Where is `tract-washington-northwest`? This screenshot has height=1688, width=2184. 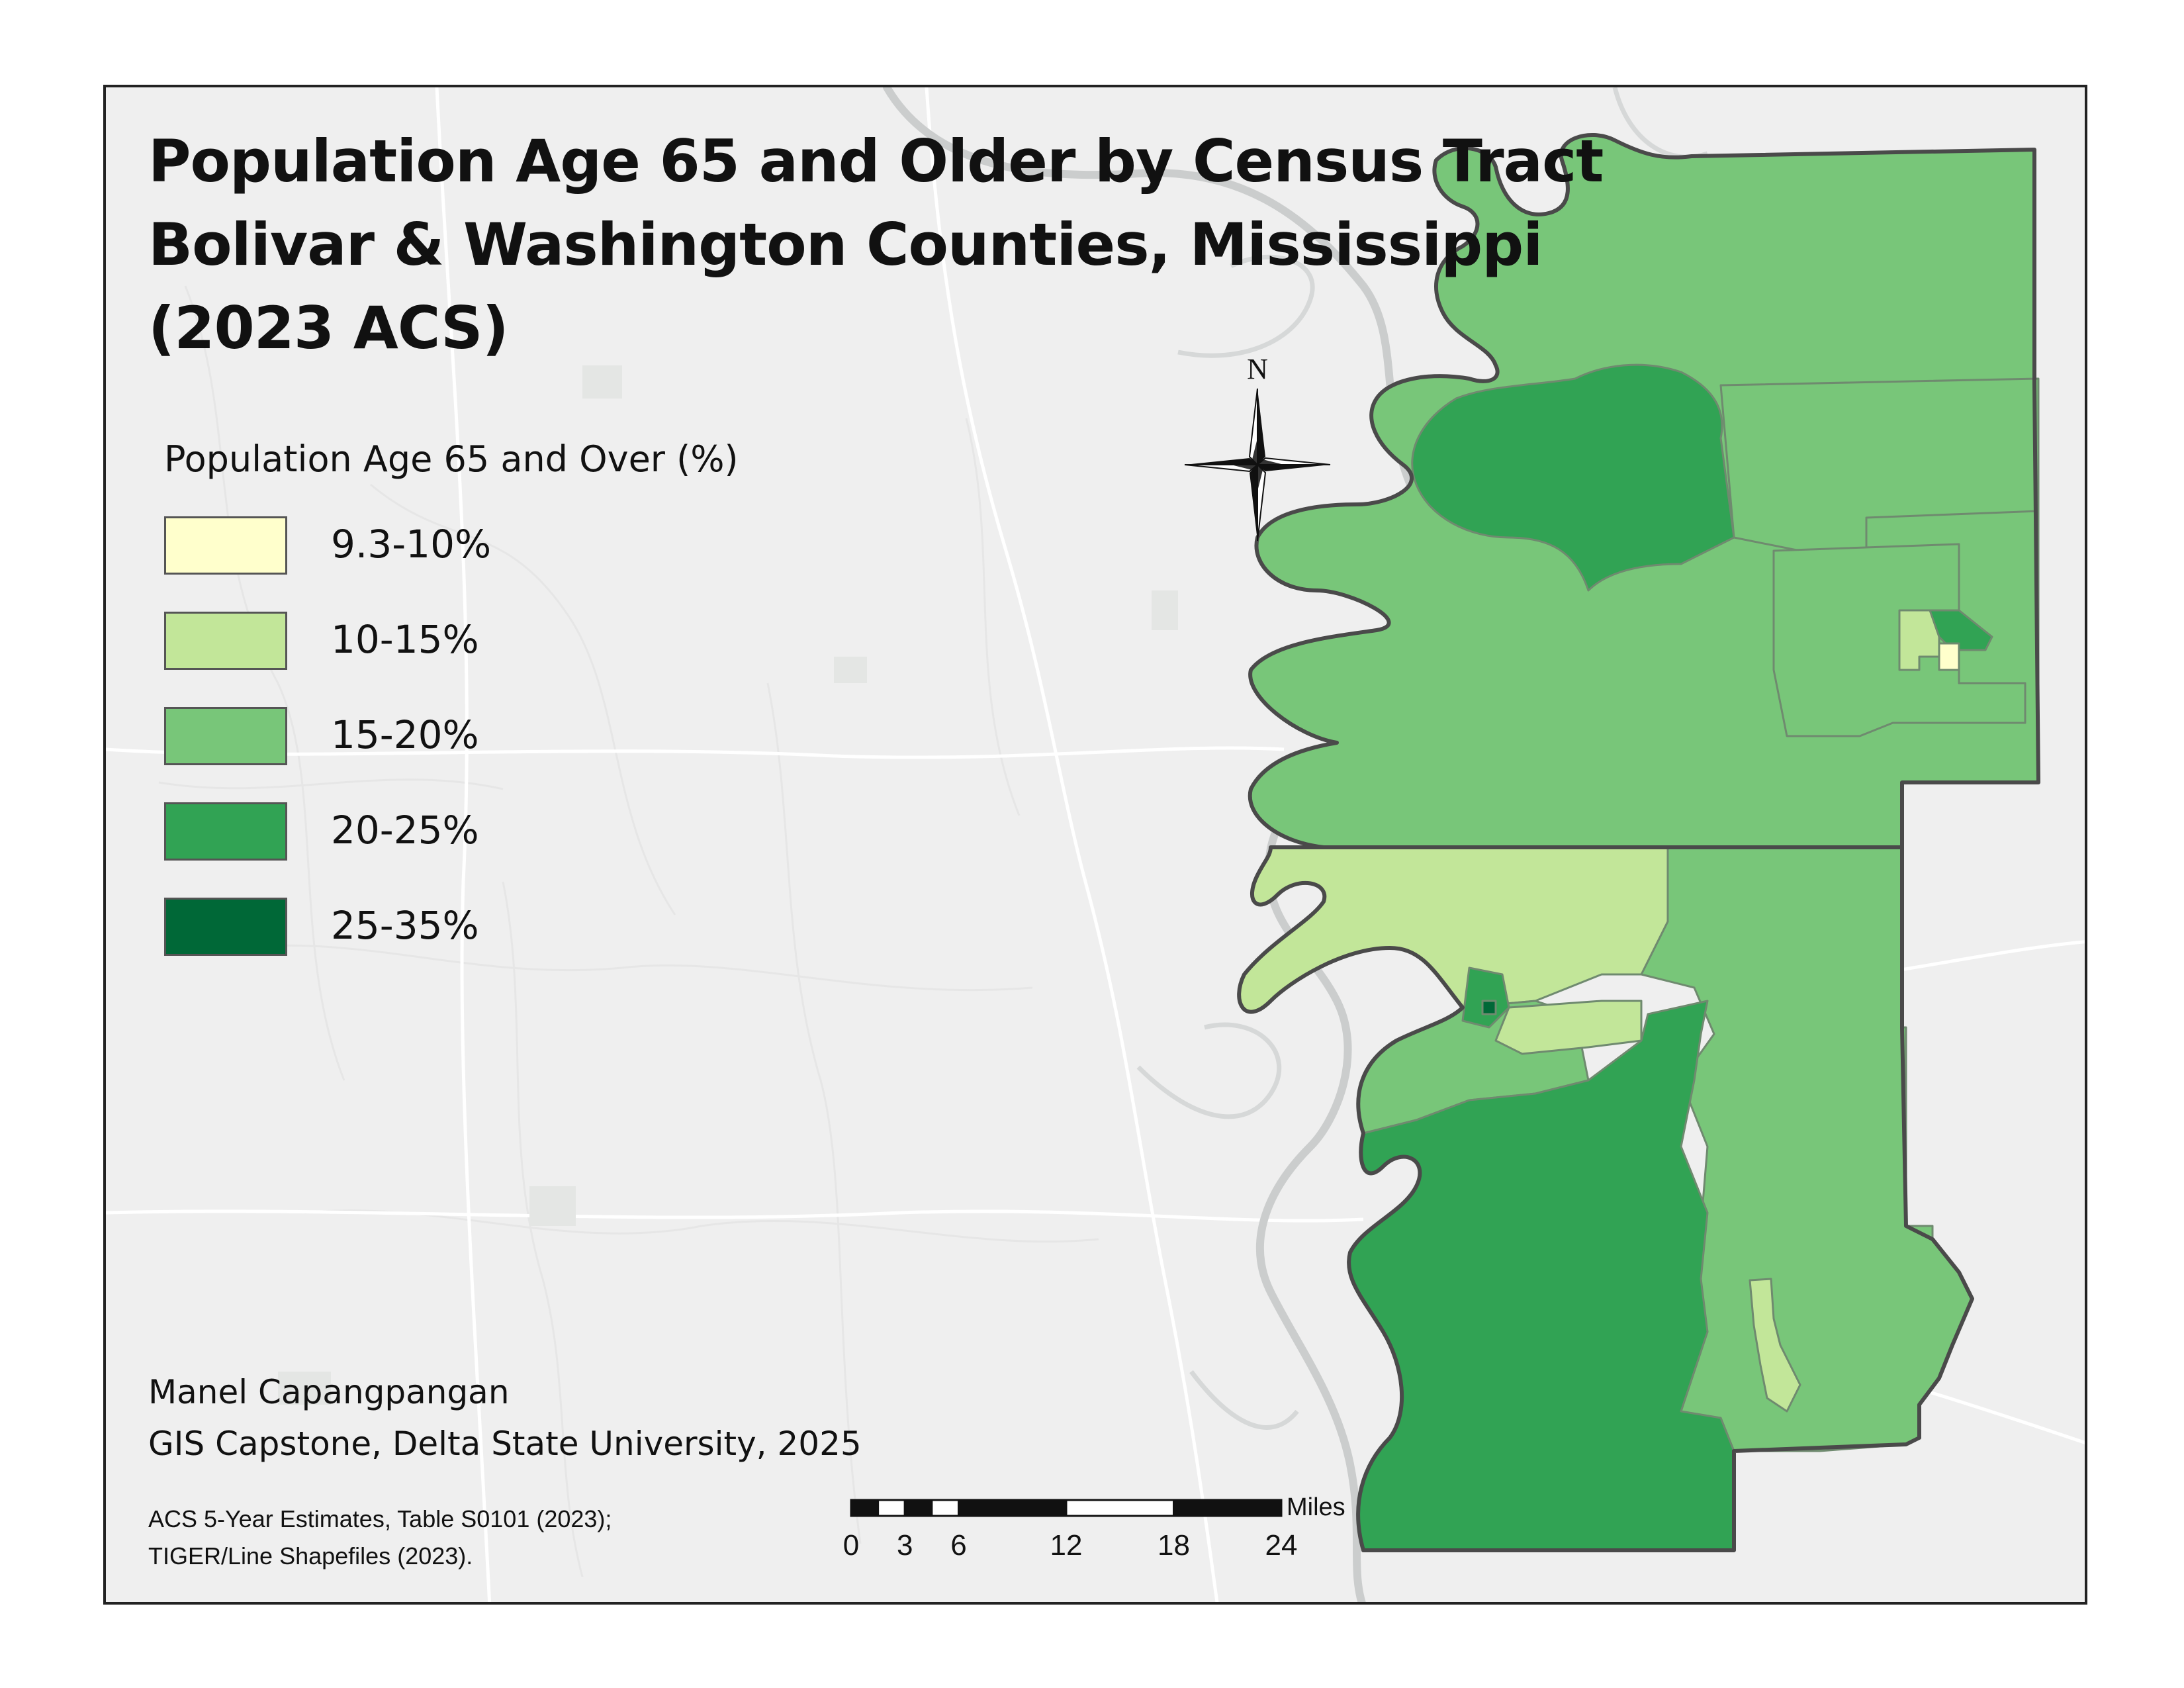
tract-washington-northwest is located at coordinates (1453, 929).